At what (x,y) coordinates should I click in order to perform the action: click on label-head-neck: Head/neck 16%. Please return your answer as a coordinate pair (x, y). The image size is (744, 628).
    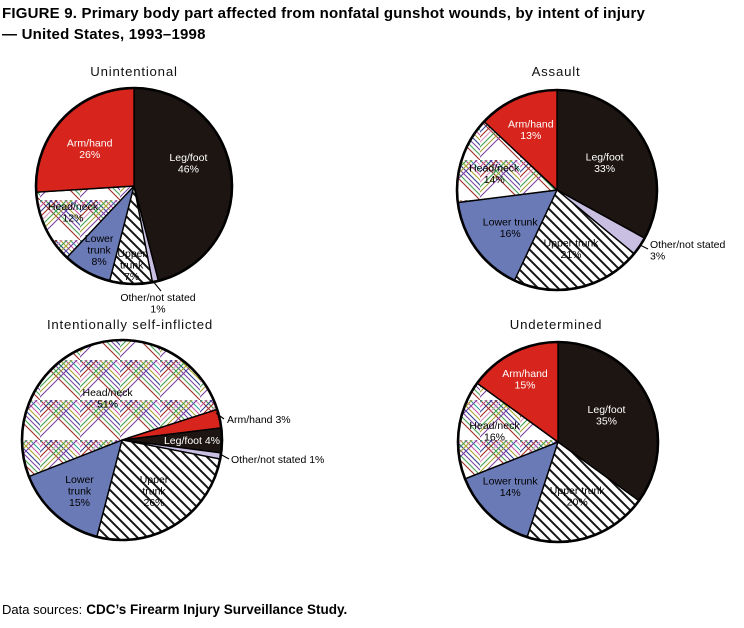
    Looking at the image, I should click on (494, 432).